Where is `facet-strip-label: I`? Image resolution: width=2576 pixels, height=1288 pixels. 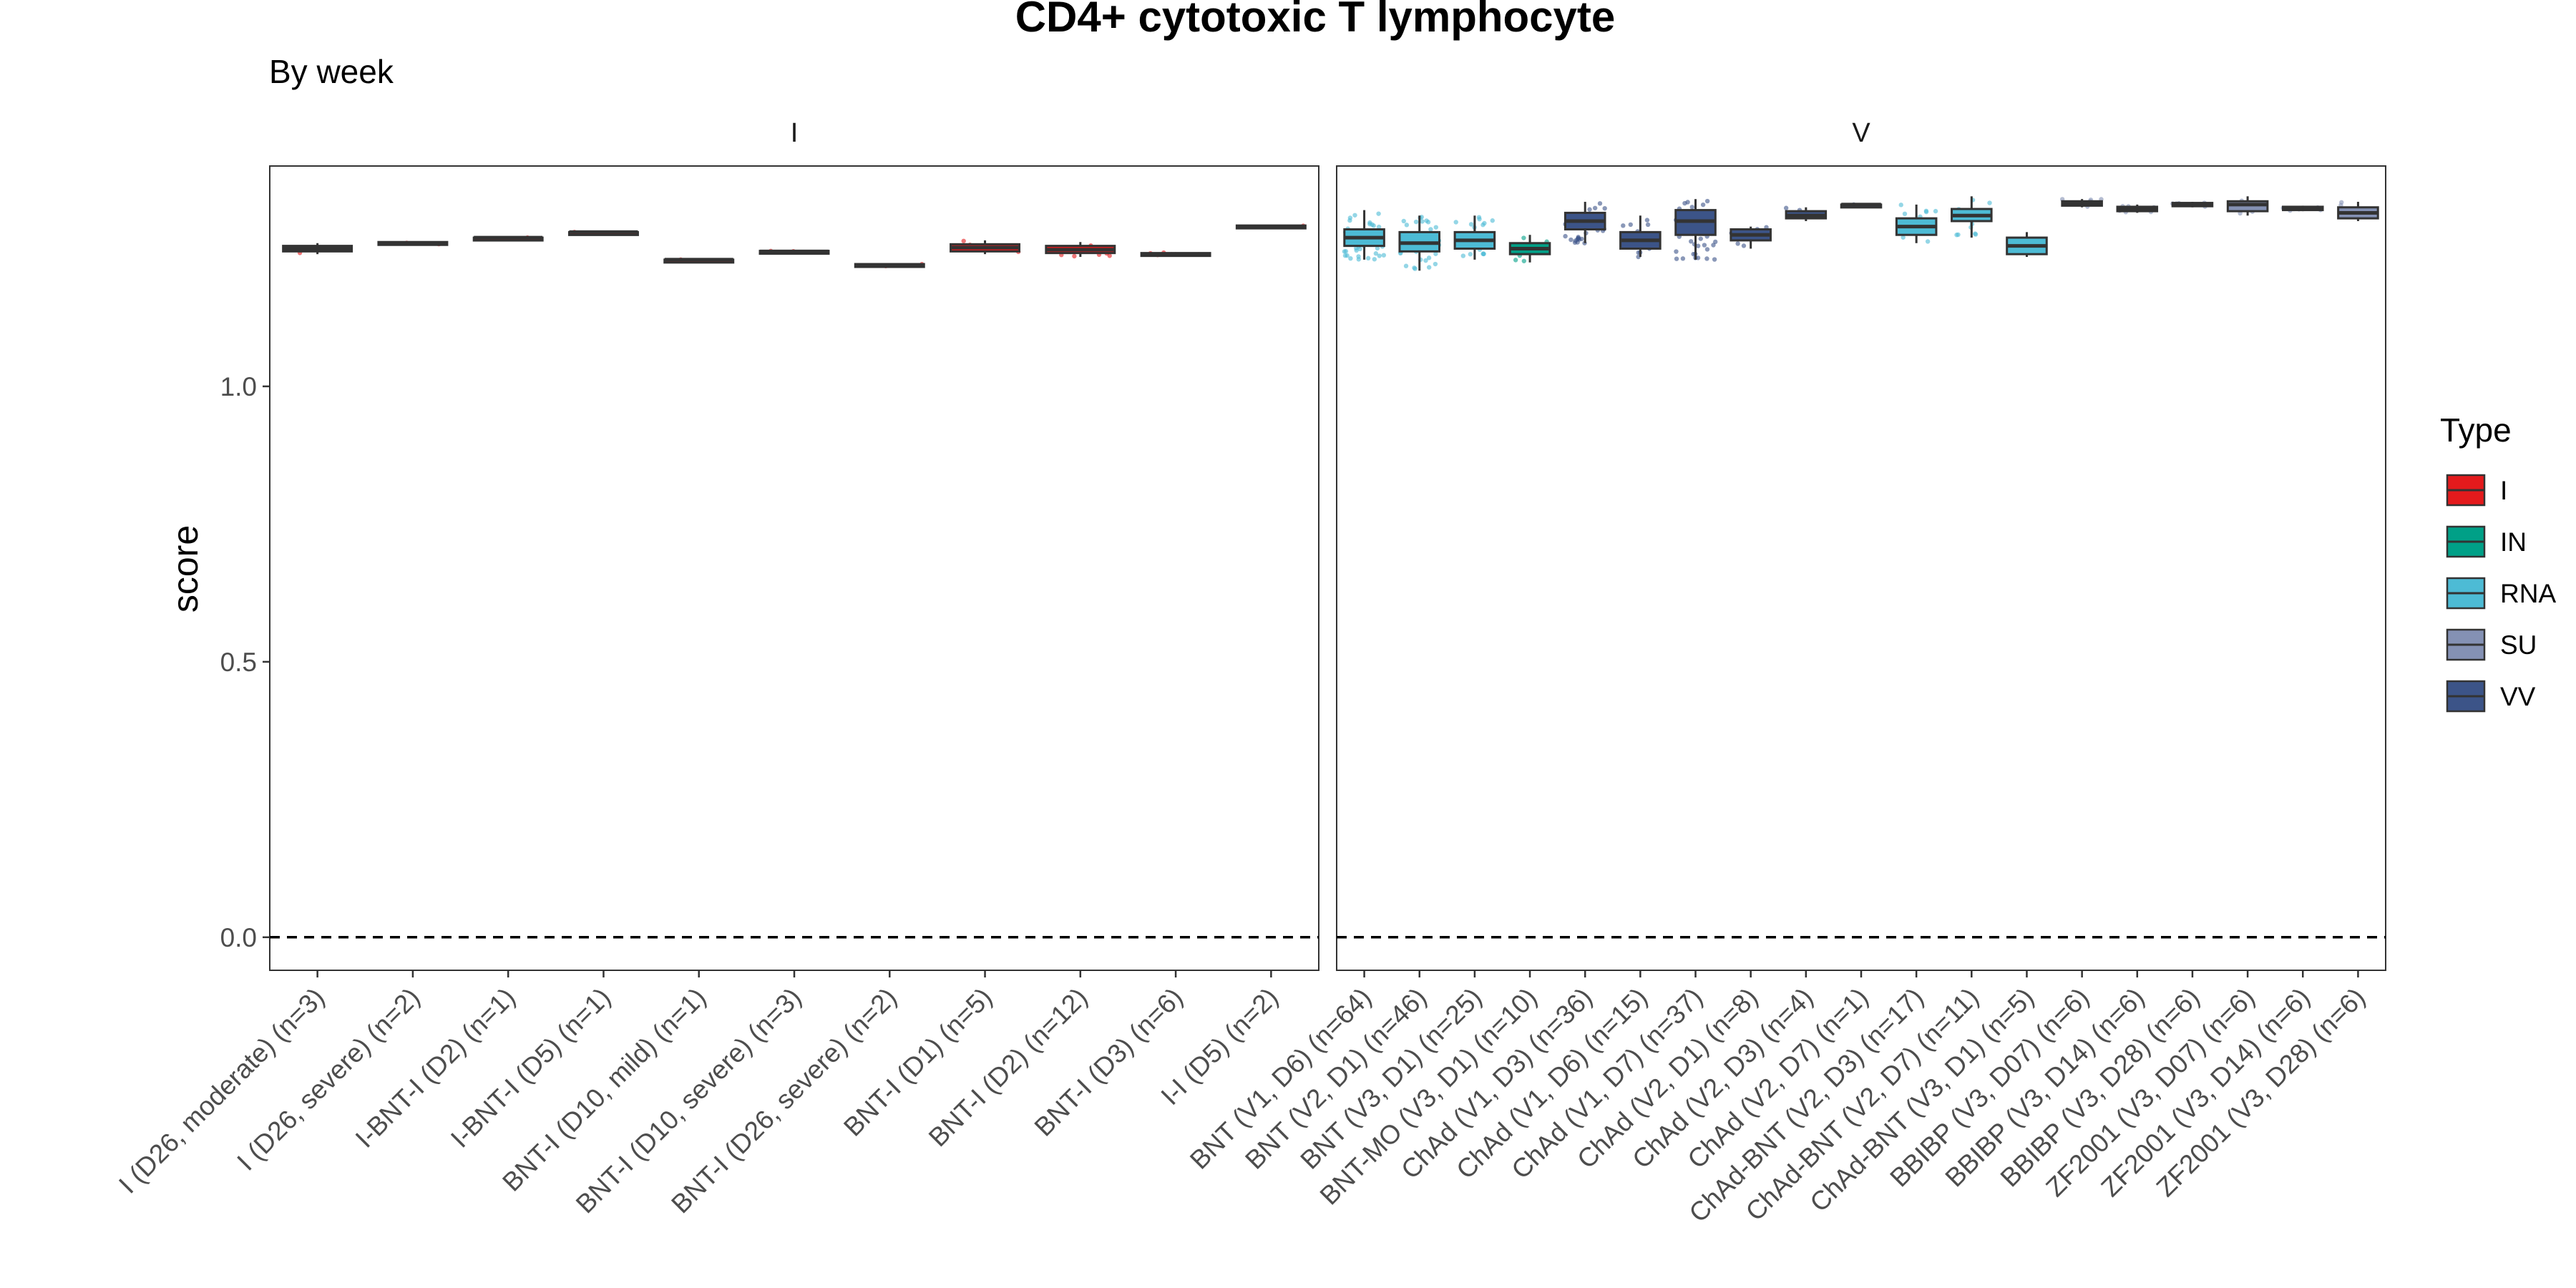
facet-strip-label: I is located at coordinates (795, 133).